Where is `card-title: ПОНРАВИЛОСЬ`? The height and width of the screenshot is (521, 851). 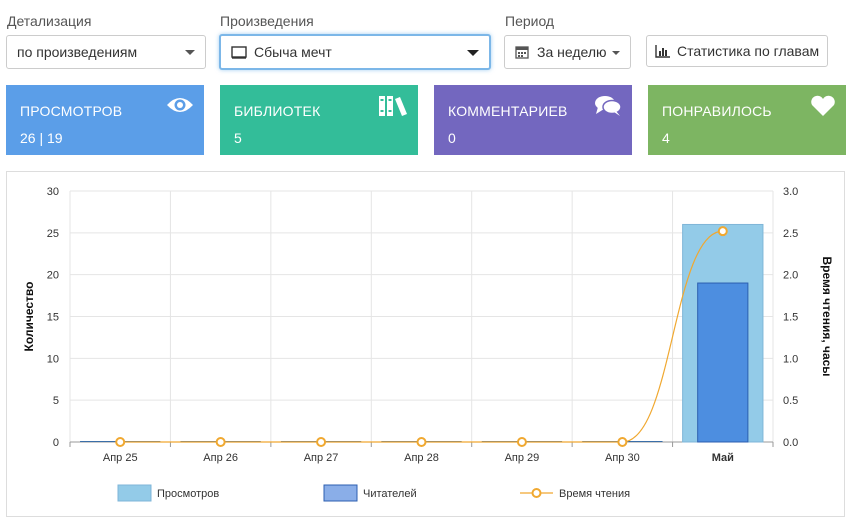 card-title: ПОНРАВИЛОСЬ is located at coordinates (717, 111).